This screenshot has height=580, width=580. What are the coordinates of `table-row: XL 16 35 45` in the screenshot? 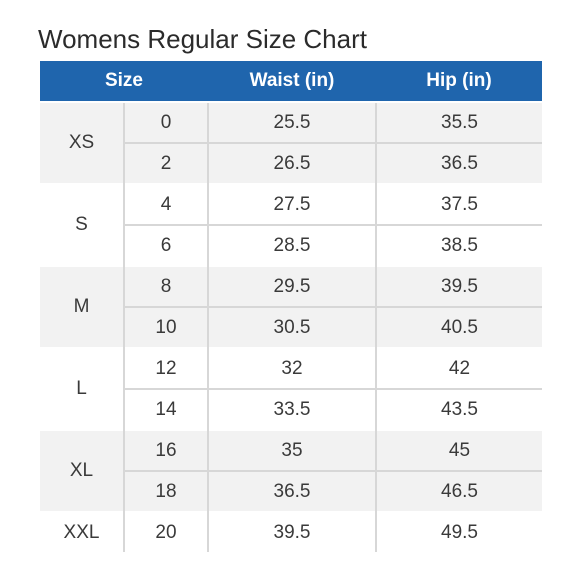 It's located at (291, 470).